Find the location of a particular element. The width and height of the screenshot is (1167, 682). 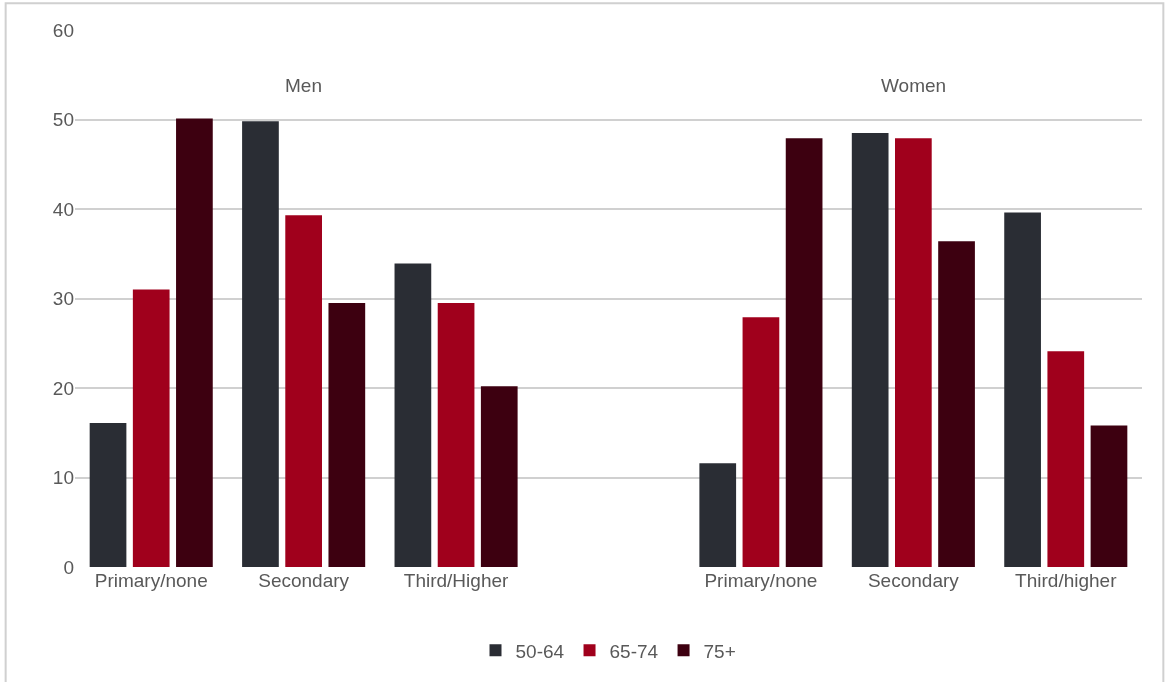

legend-label: 65-74 is located at coordinates (634, 651).